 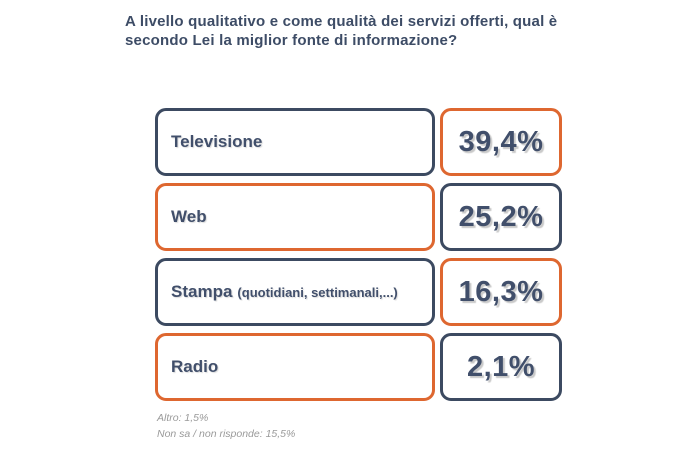 I want to click on value-box: 2,1%, so click(x=501, y=367).